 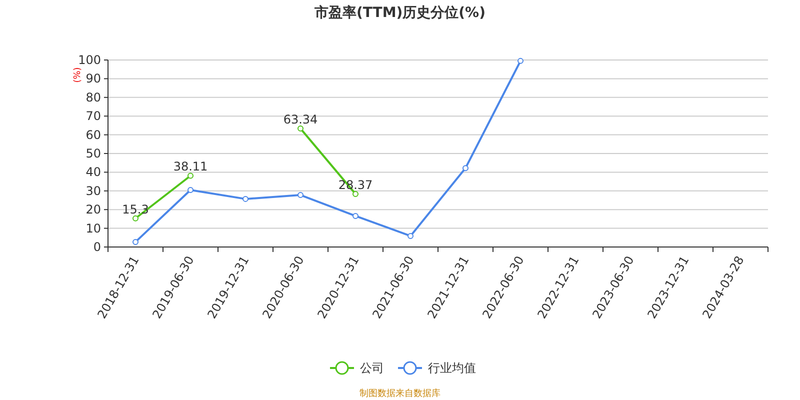 I want to click on data-label: 63.34, so click(x=300, y=119).